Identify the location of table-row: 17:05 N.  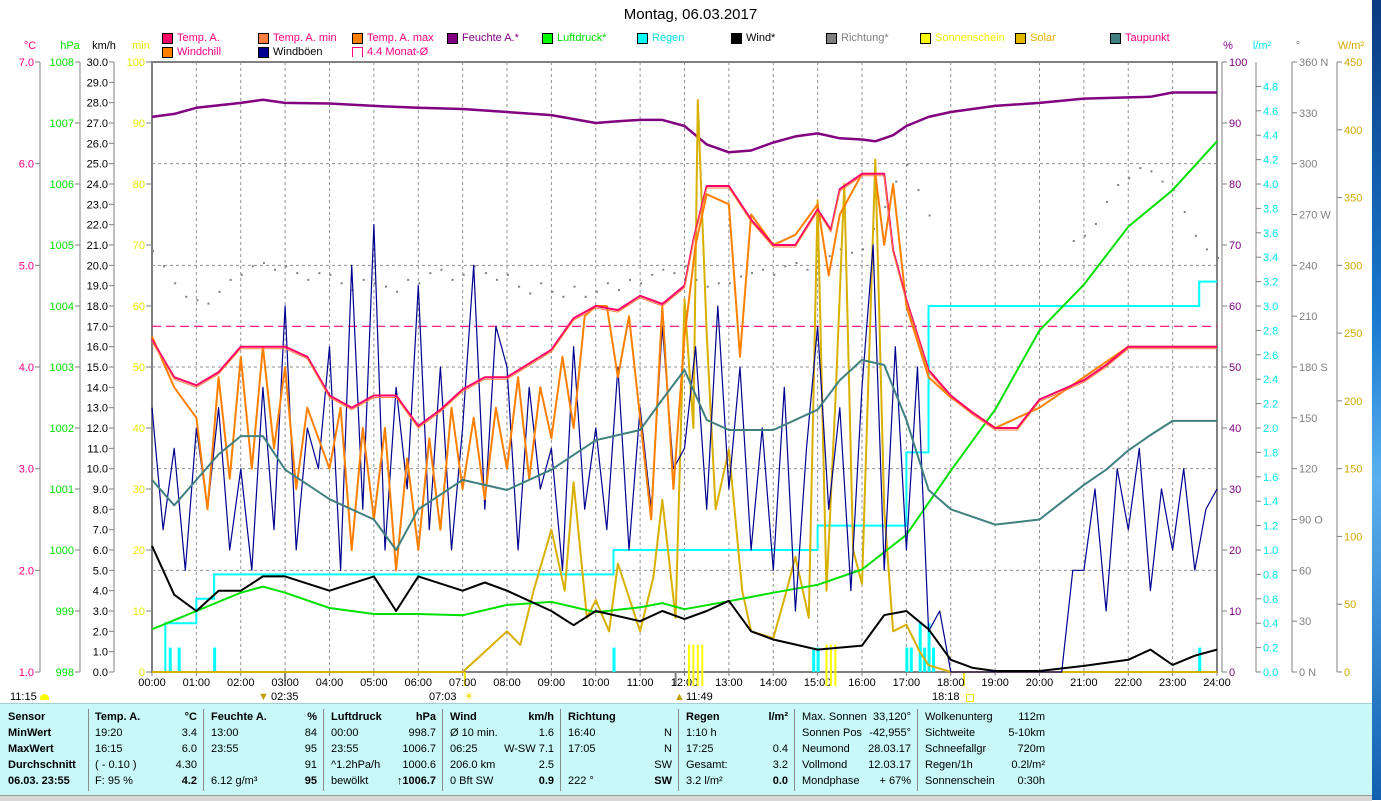
(621, 749).